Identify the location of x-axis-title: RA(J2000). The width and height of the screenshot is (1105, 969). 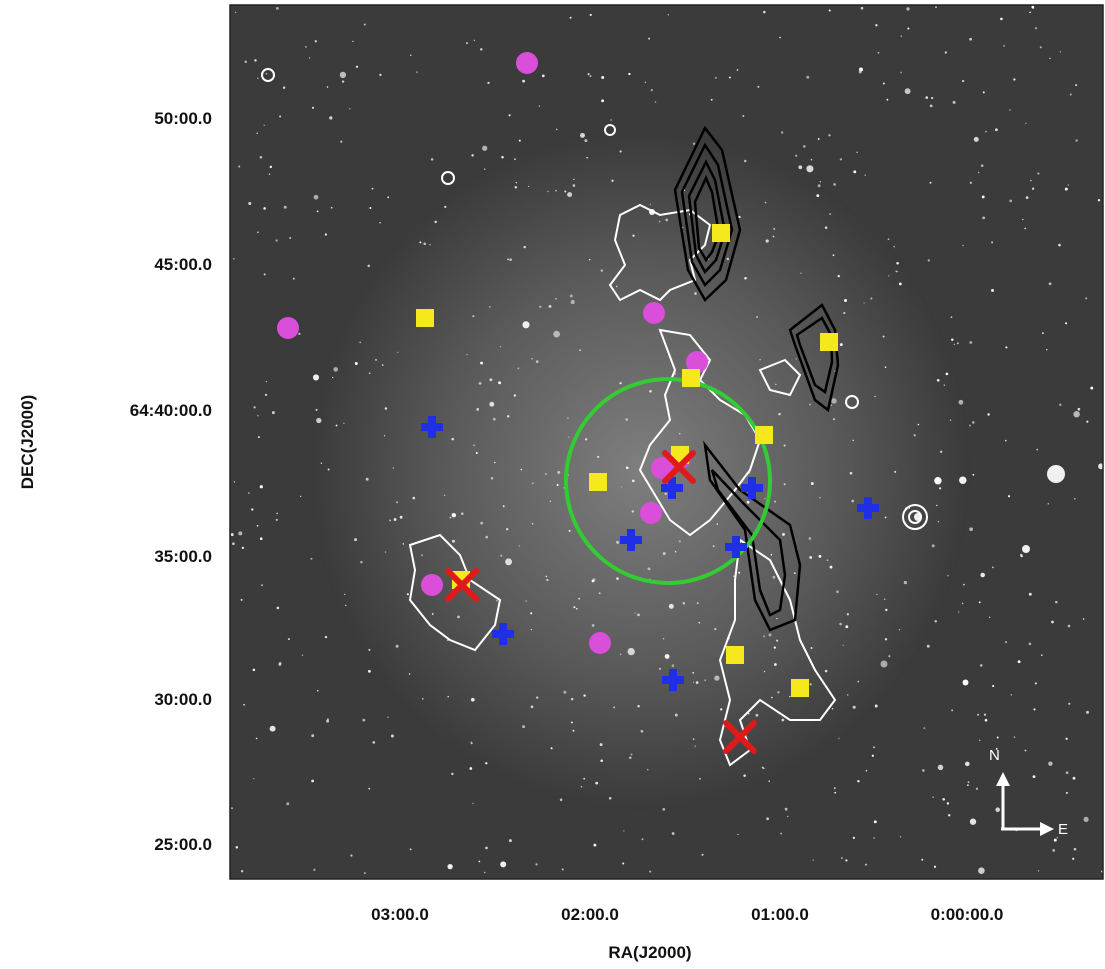
(649, 952).